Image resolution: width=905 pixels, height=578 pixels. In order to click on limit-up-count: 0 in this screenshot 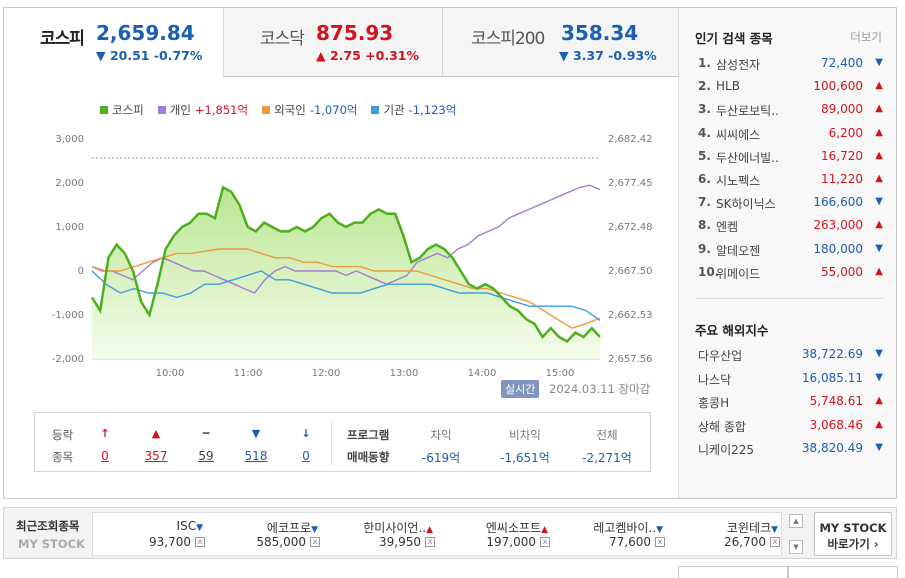, I will do `click(105, 456)`.